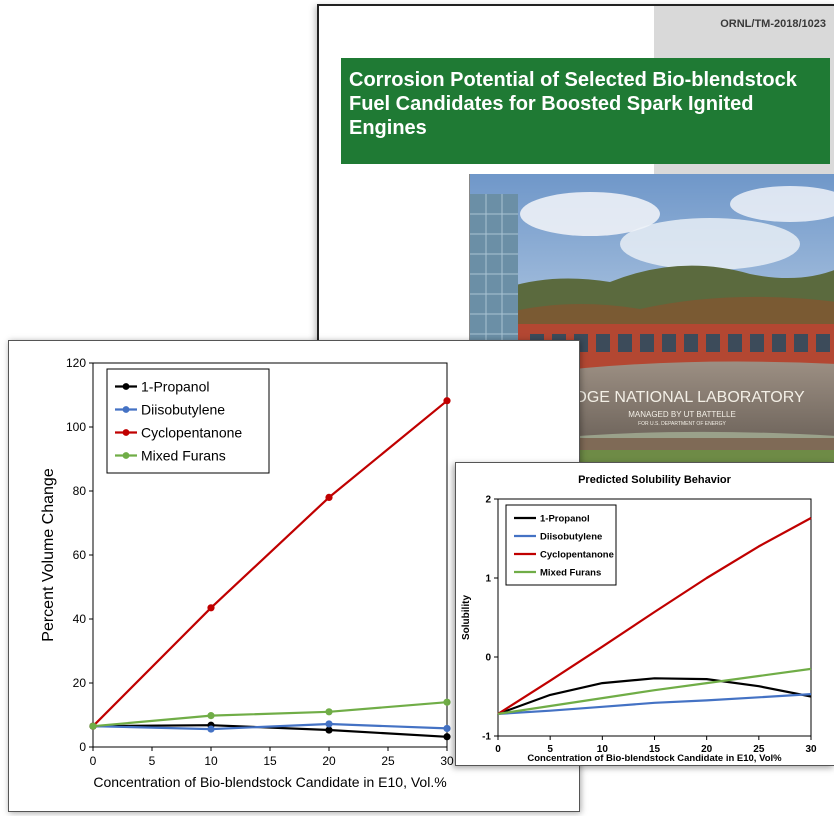 The image size is (834, 816). I want to click on main-y-axis-label: Percent Volume Change, so click(48, 555).